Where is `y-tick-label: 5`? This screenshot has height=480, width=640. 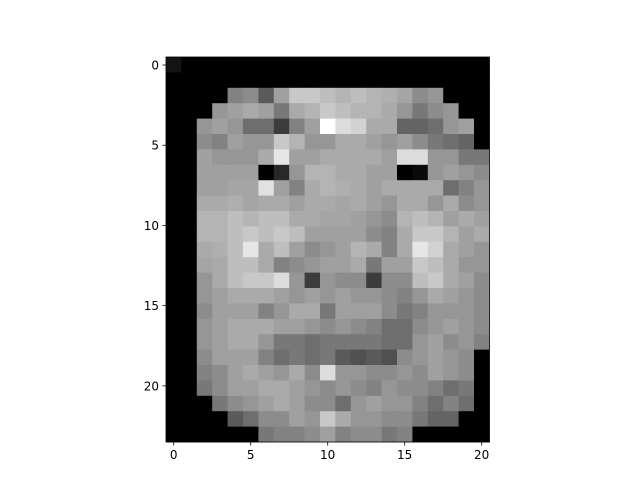 y-tick-label: 5 is located at coordinates (155, 146).